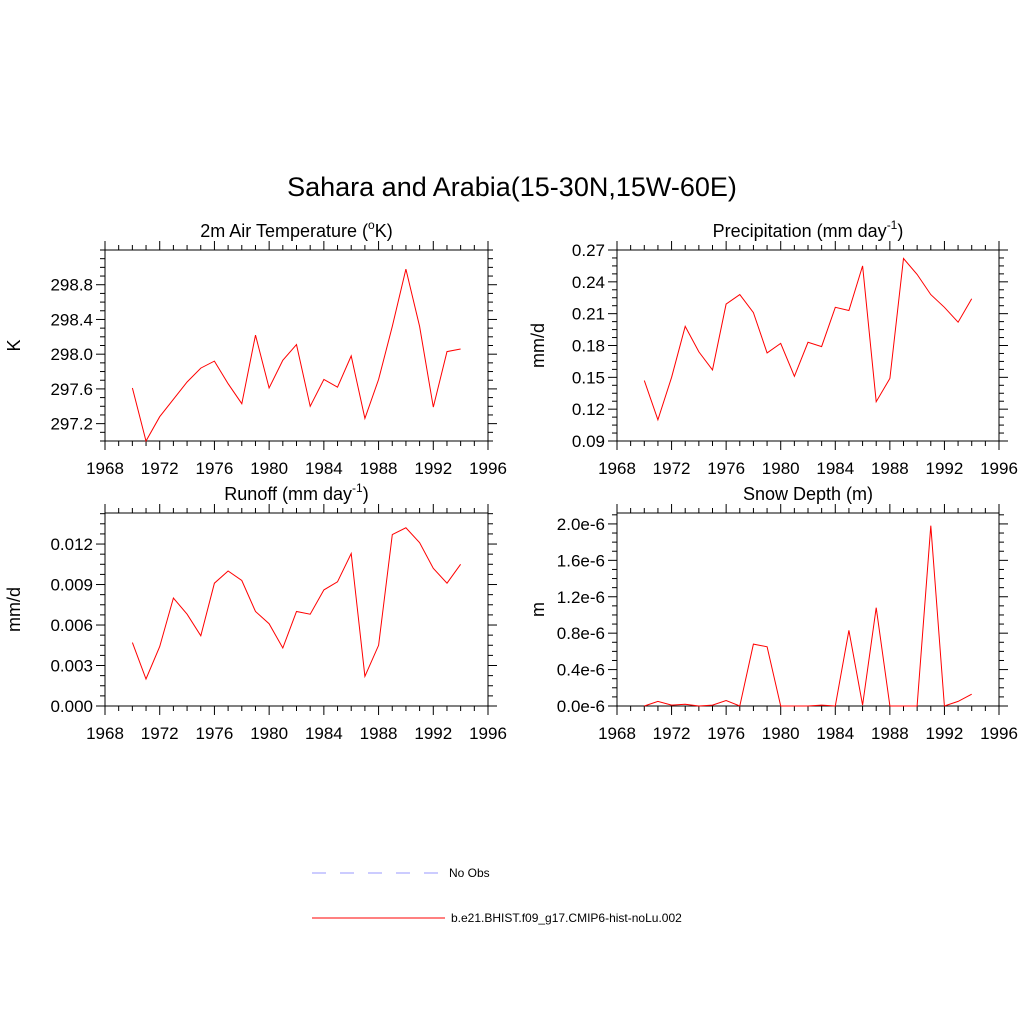 This screenshot has height=1024, width=1024. What do you see at coordinates (71, 285) in the screenshot?
I see `y-tick-label: 298.8` at bounding box center [71, 285].